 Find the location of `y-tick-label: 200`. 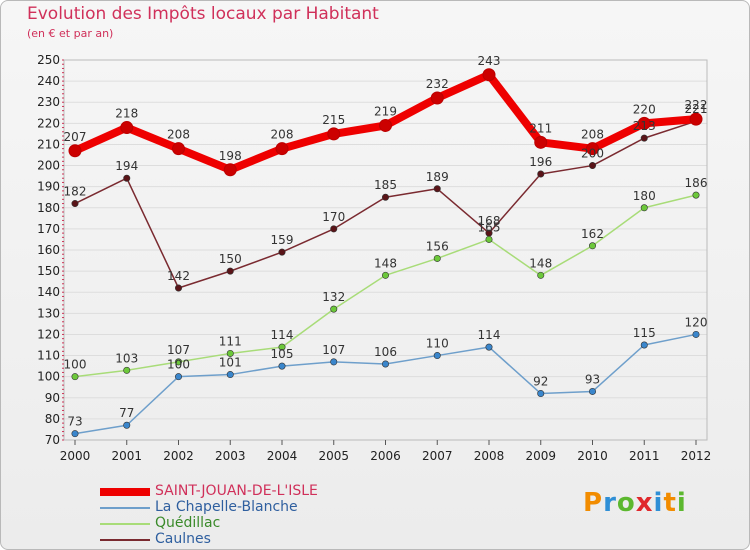

y-tick-label: 200 is located at coordinates (48, 166).